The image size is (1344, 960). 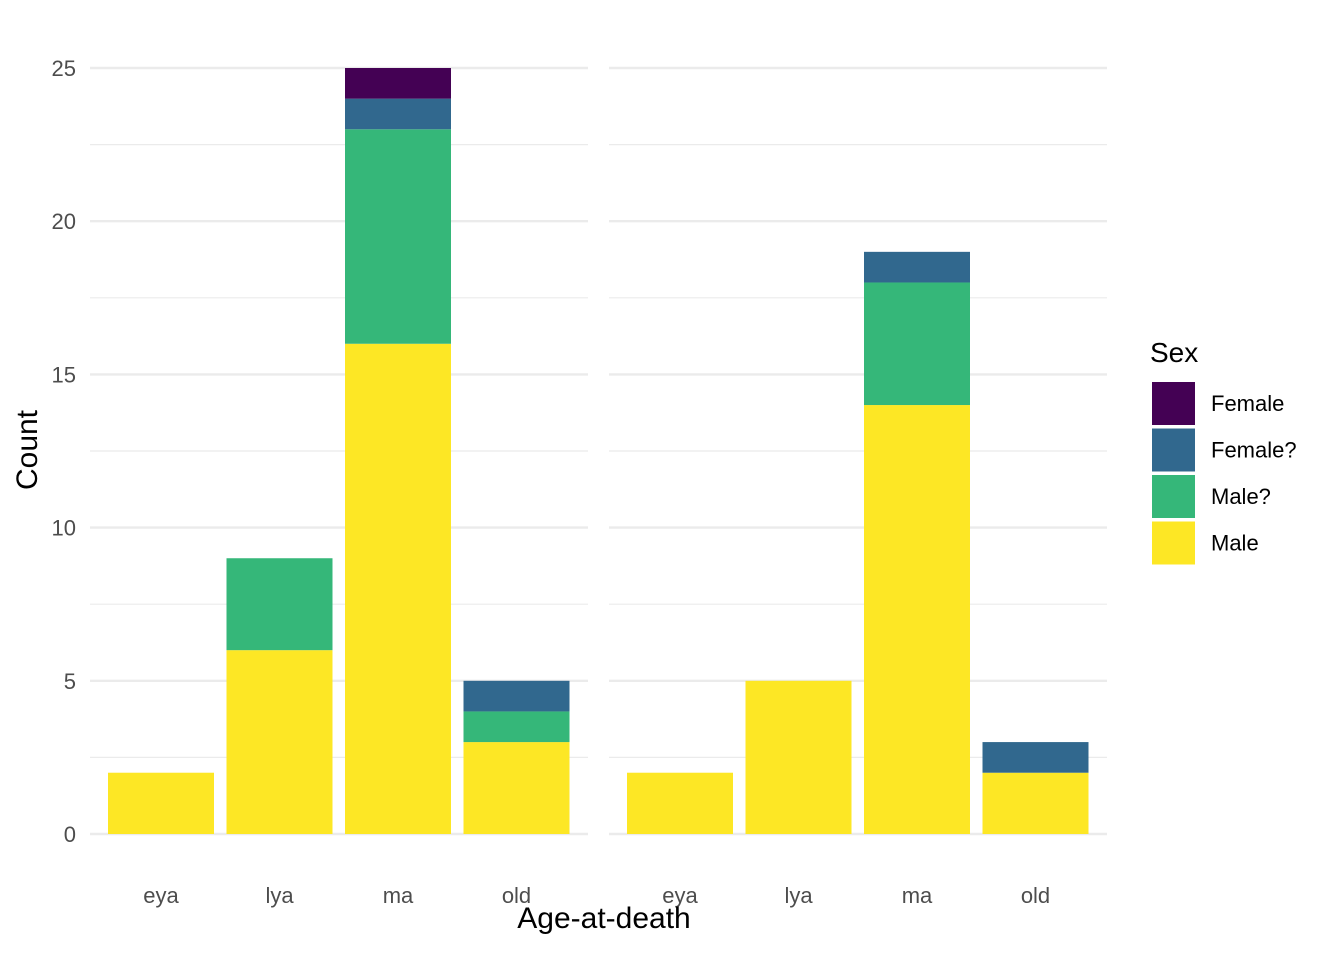 I want to click on legend-label: Male?, so click(x=1241, y=496).